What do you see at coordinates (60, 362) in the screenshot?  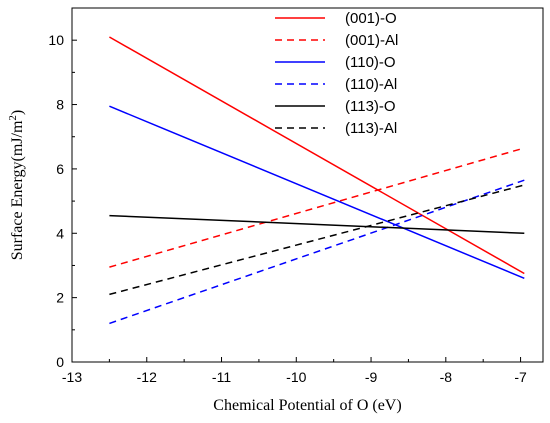 I see `y-tick-label: 0` at bounding box center [60, 362].